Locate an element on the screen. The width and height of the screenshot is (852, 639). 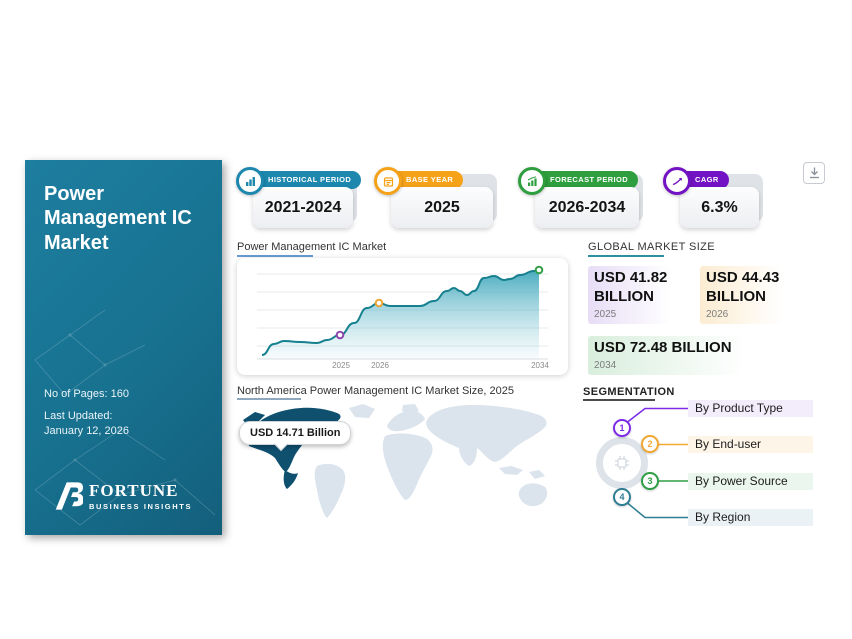
brand-text: FORTUNE BUSINESS INSIGHTS is located at coordinates (140, 496).